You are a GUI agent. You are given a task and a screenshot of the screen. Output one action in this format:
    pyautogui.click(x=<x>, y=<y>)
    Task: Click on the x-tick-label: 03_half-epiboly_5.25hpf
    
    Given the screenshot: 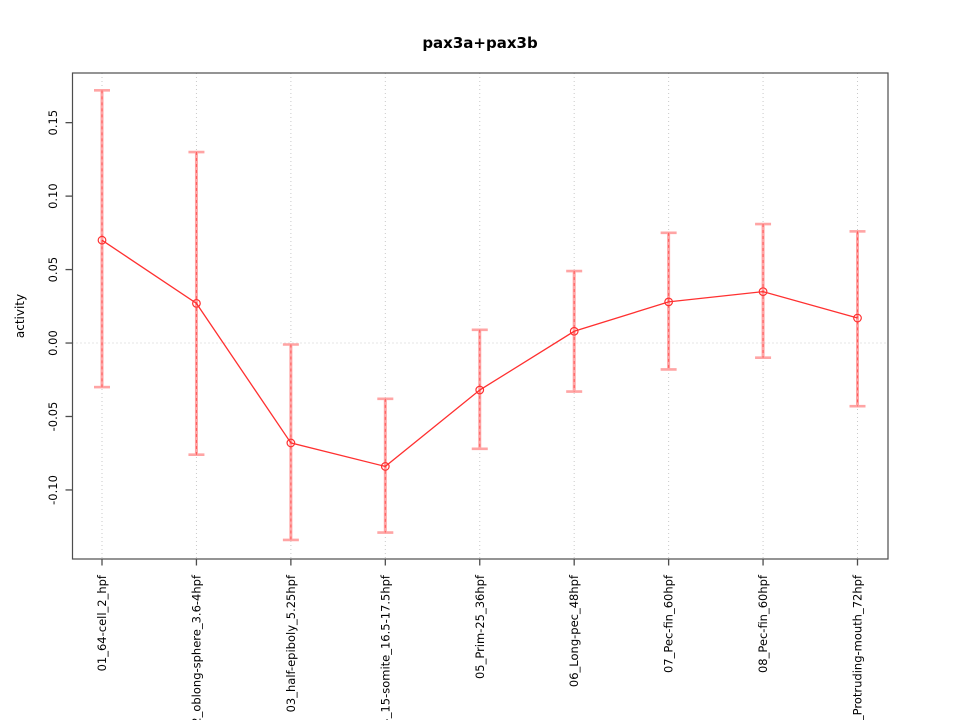 What is the action you would take?
    pyautogui.click(x=291, y=643)
    